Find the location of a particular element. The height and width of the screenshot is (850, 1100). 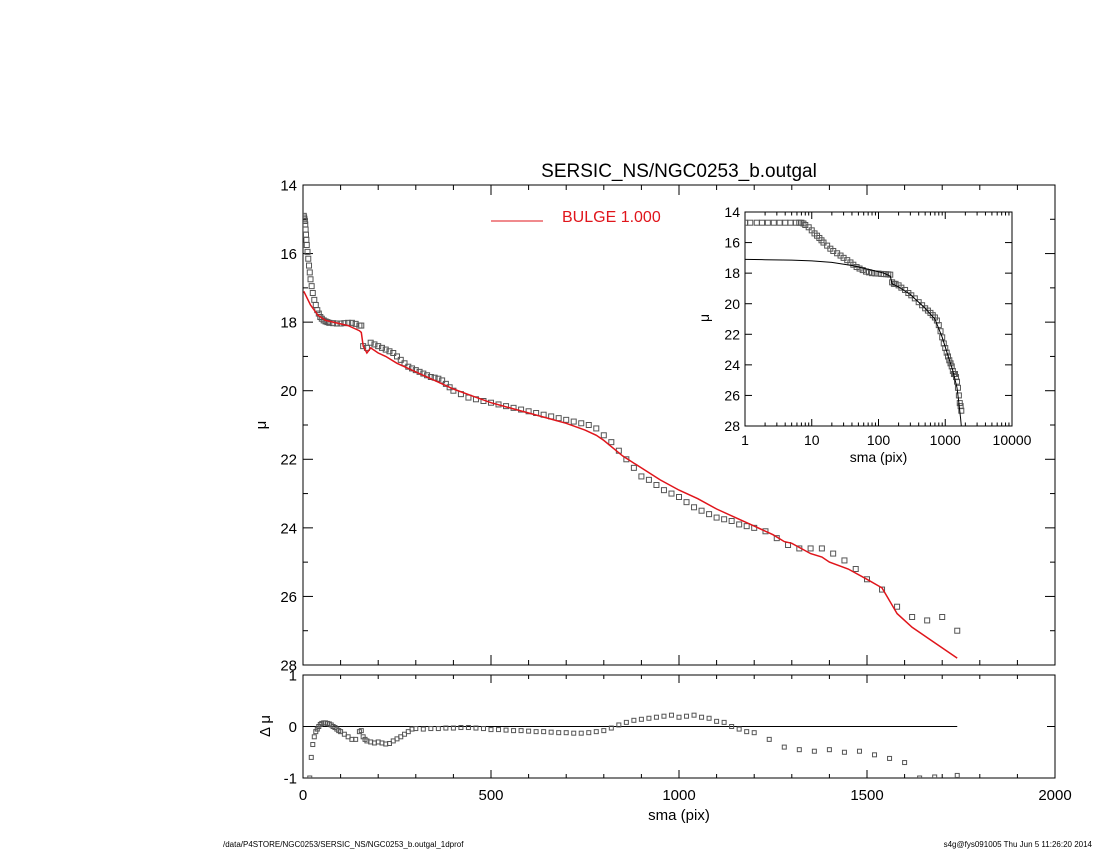

inset-series-line is located at coordinates (853, 342).